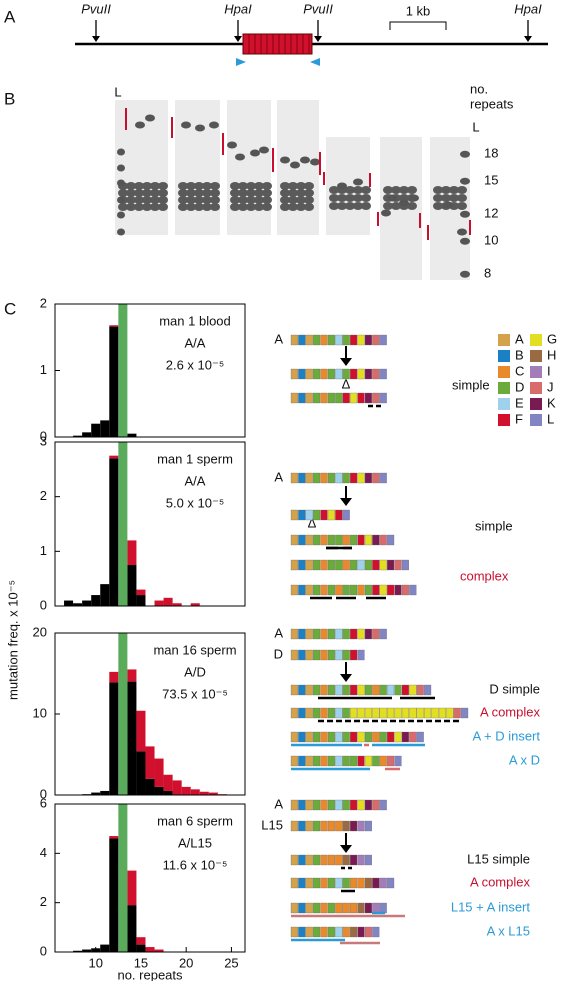  I want to click on arrow-head, so click(346, 849).